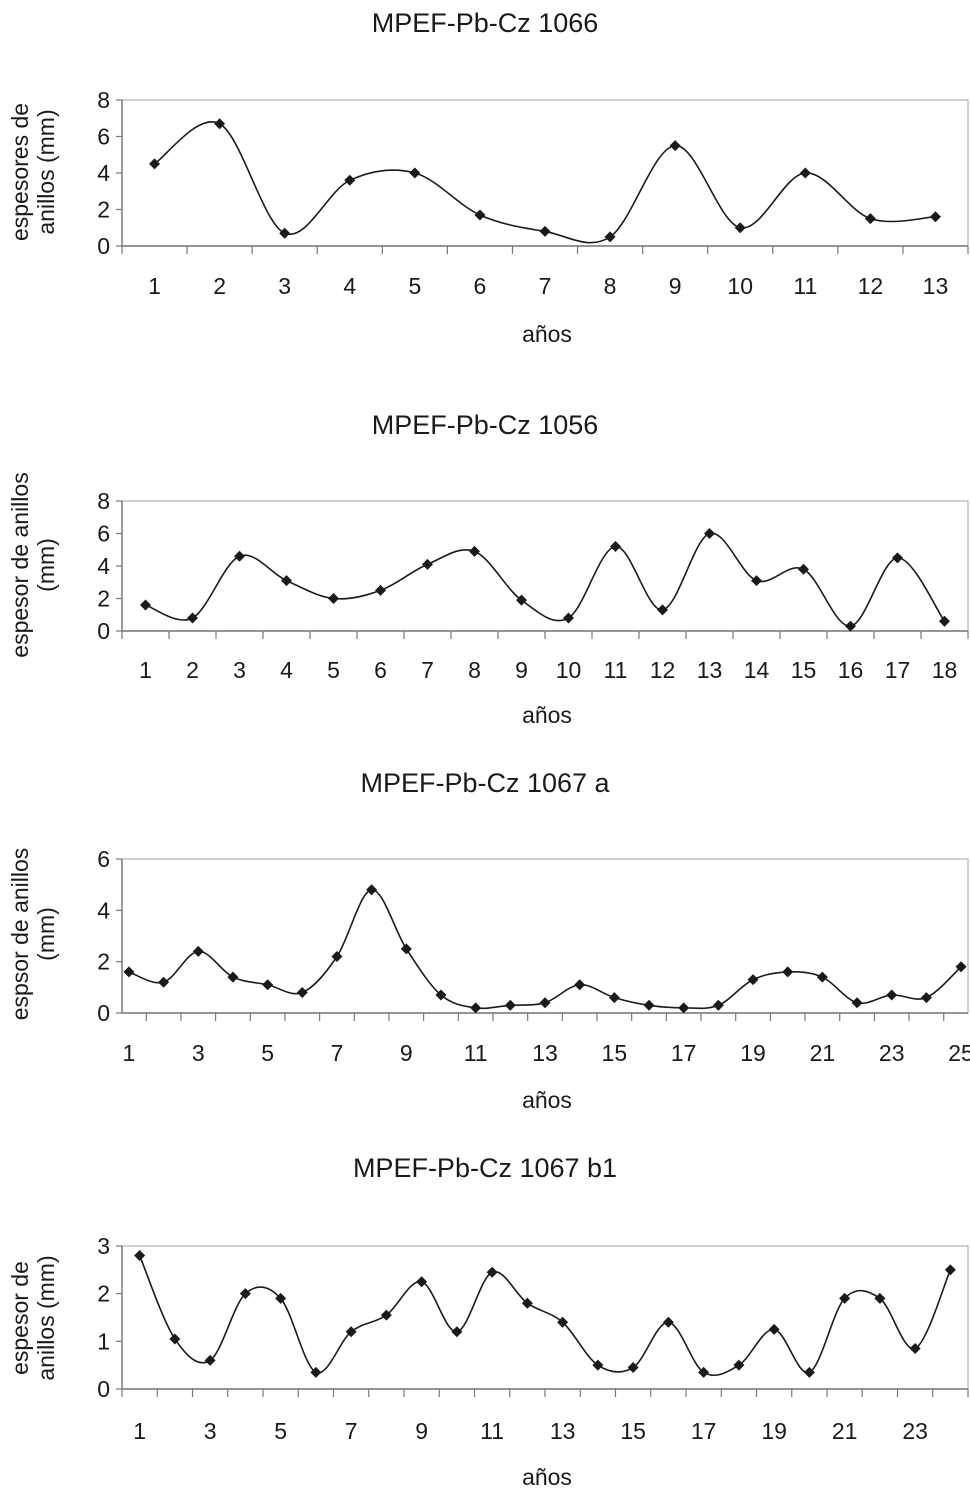 The height and width of the screenshot is (1492, 970). I want to click on x-tick-label: 7, so click(337, 1053).